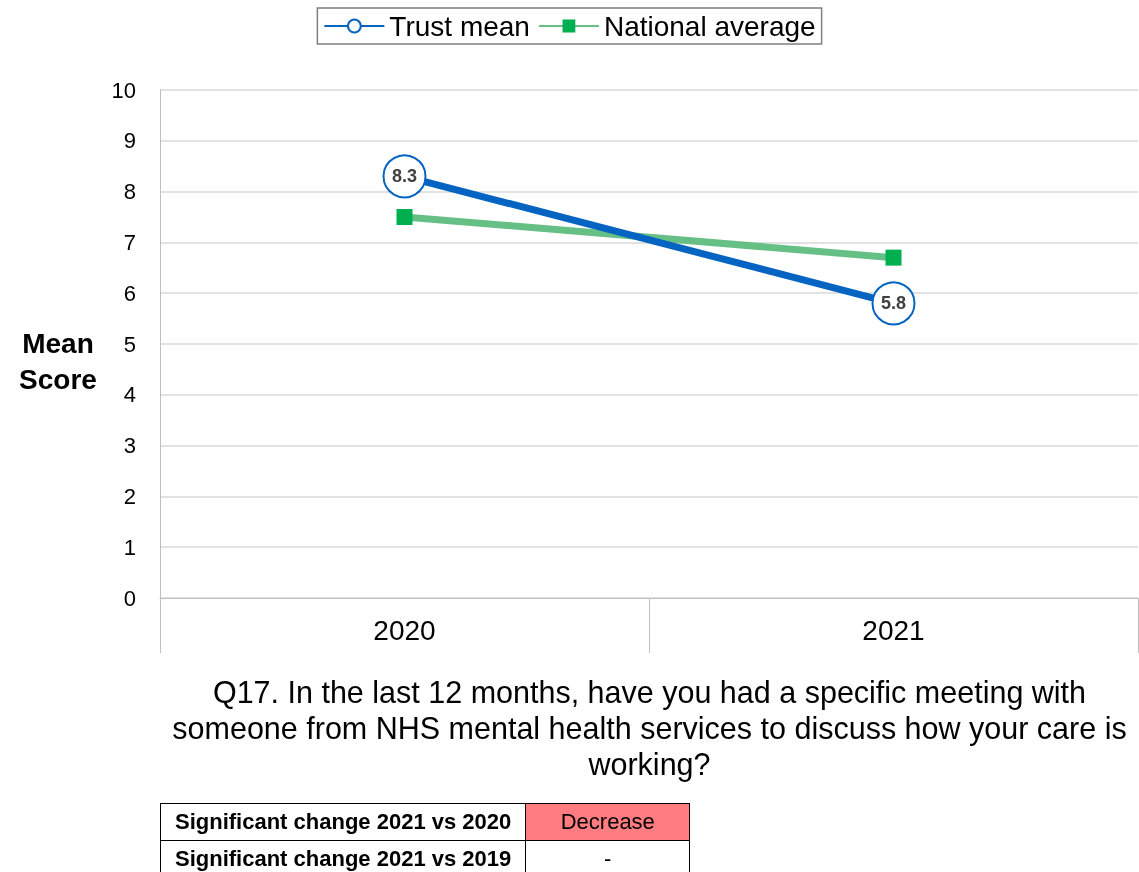 Image resolution: width=1139 pixels, height=872 pixels. I want to click on y-tick-label: 4, so click(129, 395).